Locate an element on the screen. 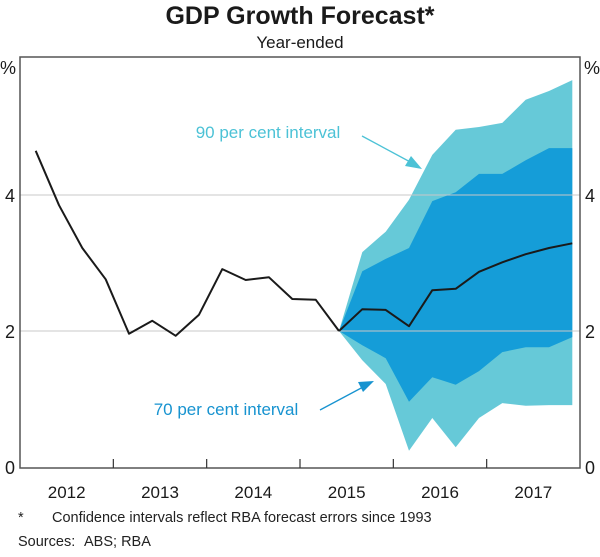 This screenshot has height=557, width=600. y-tick-label-left-2: 2 is located at coordinates (10, 332).